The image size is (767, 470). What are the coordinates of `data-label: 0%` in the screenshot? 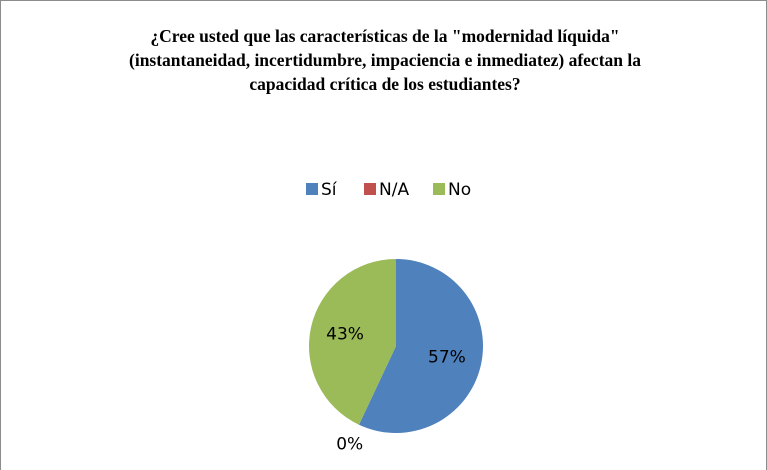 It's located at (349, 444).